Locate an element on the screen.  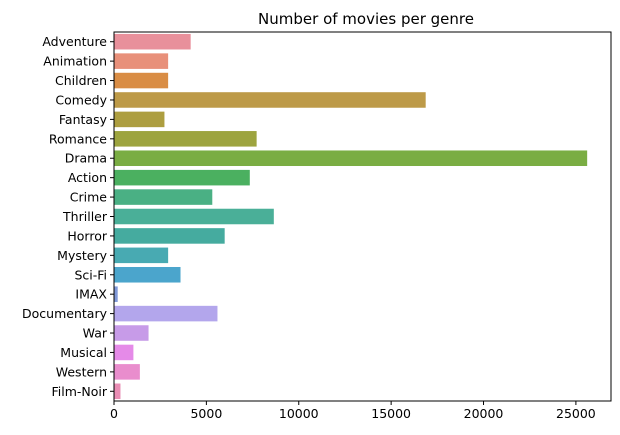
bar-western is located at coordinates (127, 372).